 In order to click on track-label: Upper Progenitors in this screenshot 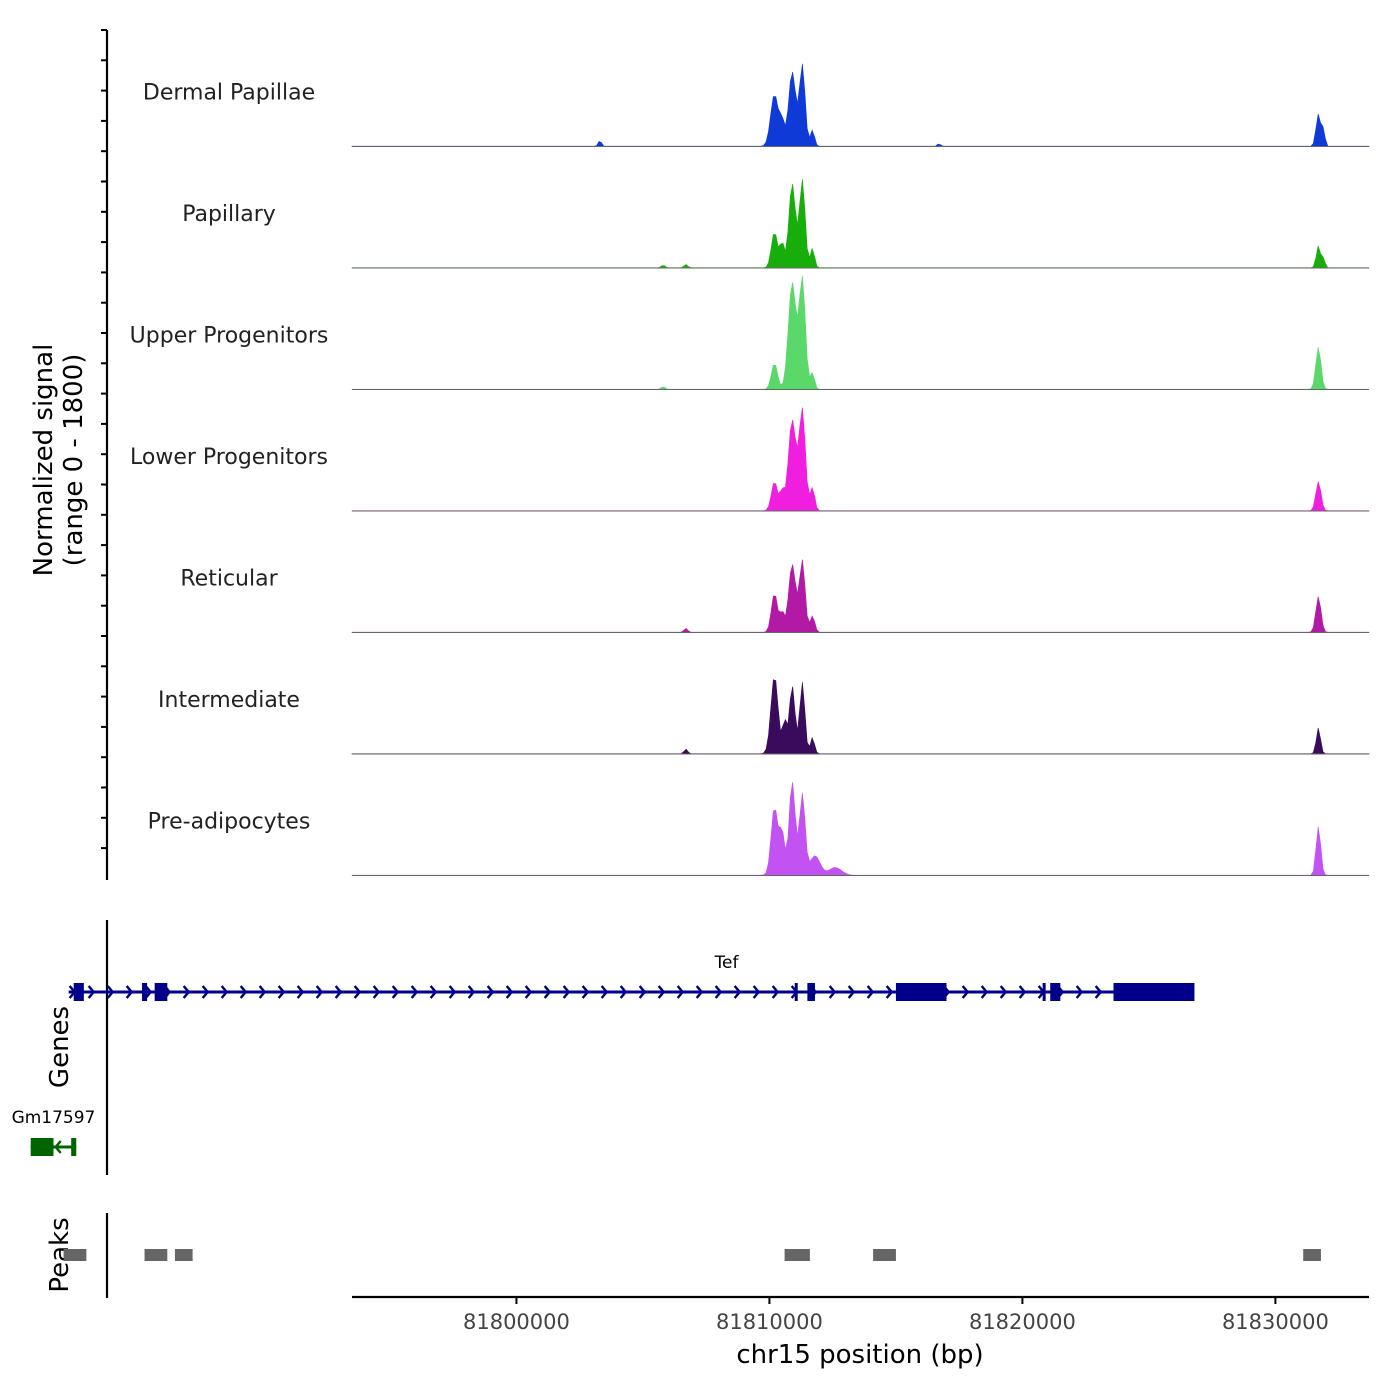, I will do `click(229, 336)`.